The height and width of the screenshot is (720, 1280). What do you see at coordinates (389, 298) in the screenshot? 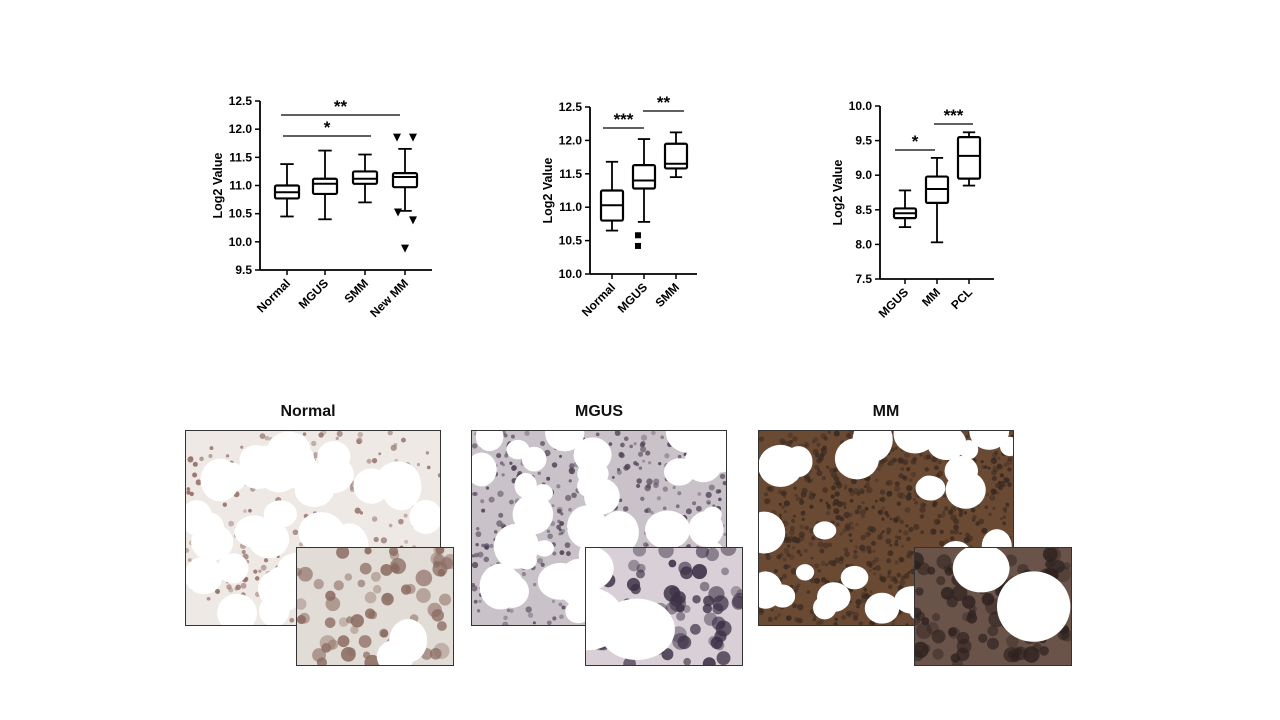
I see `x-tick-label: New MM` at bounding box center [389, 298].